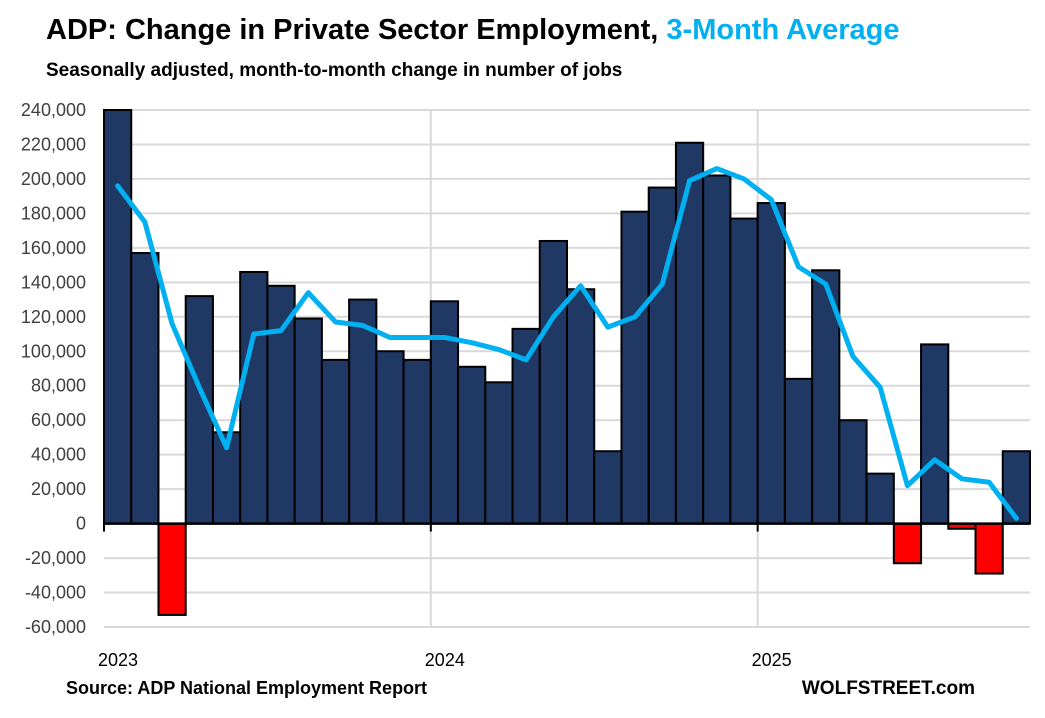 The height and width of the screenshot is (718, 1045). I want to click on y-tick-label: 0, so click(81, 524).